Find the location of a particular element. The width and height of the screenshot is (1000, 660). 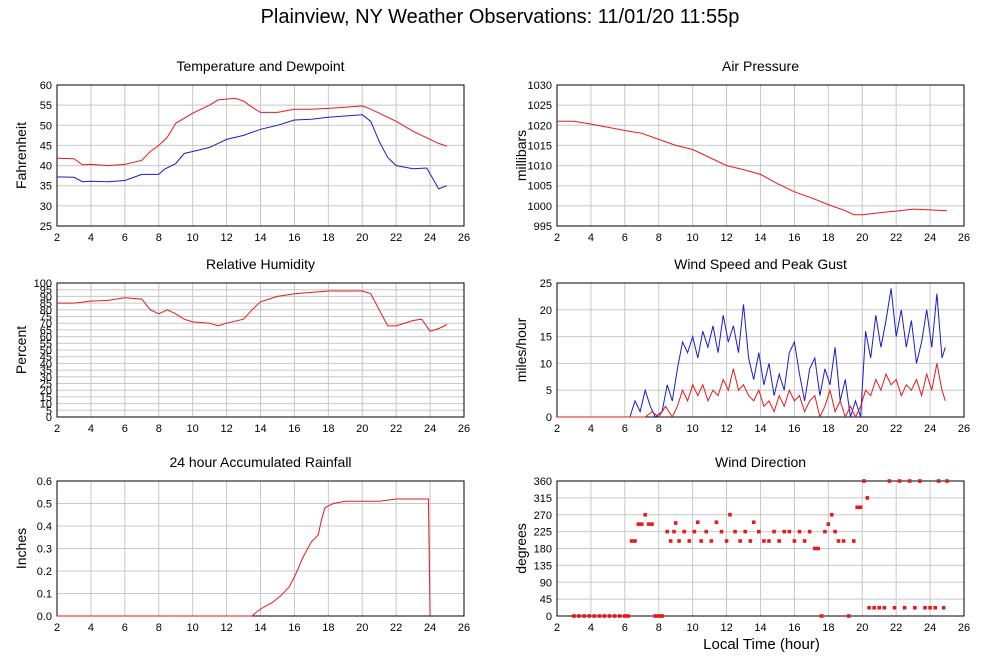

y-tick-label: 60 is located at coordinates (46, 86).